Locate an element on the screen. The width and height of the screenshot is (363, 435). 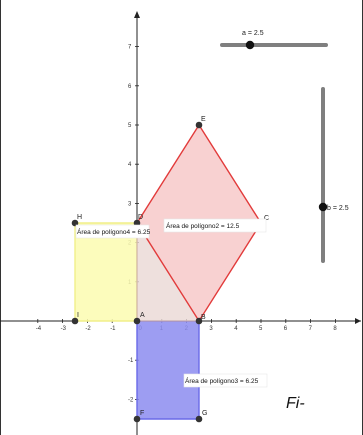
x-tick-label: -1 is located at coordinates (113, 329).